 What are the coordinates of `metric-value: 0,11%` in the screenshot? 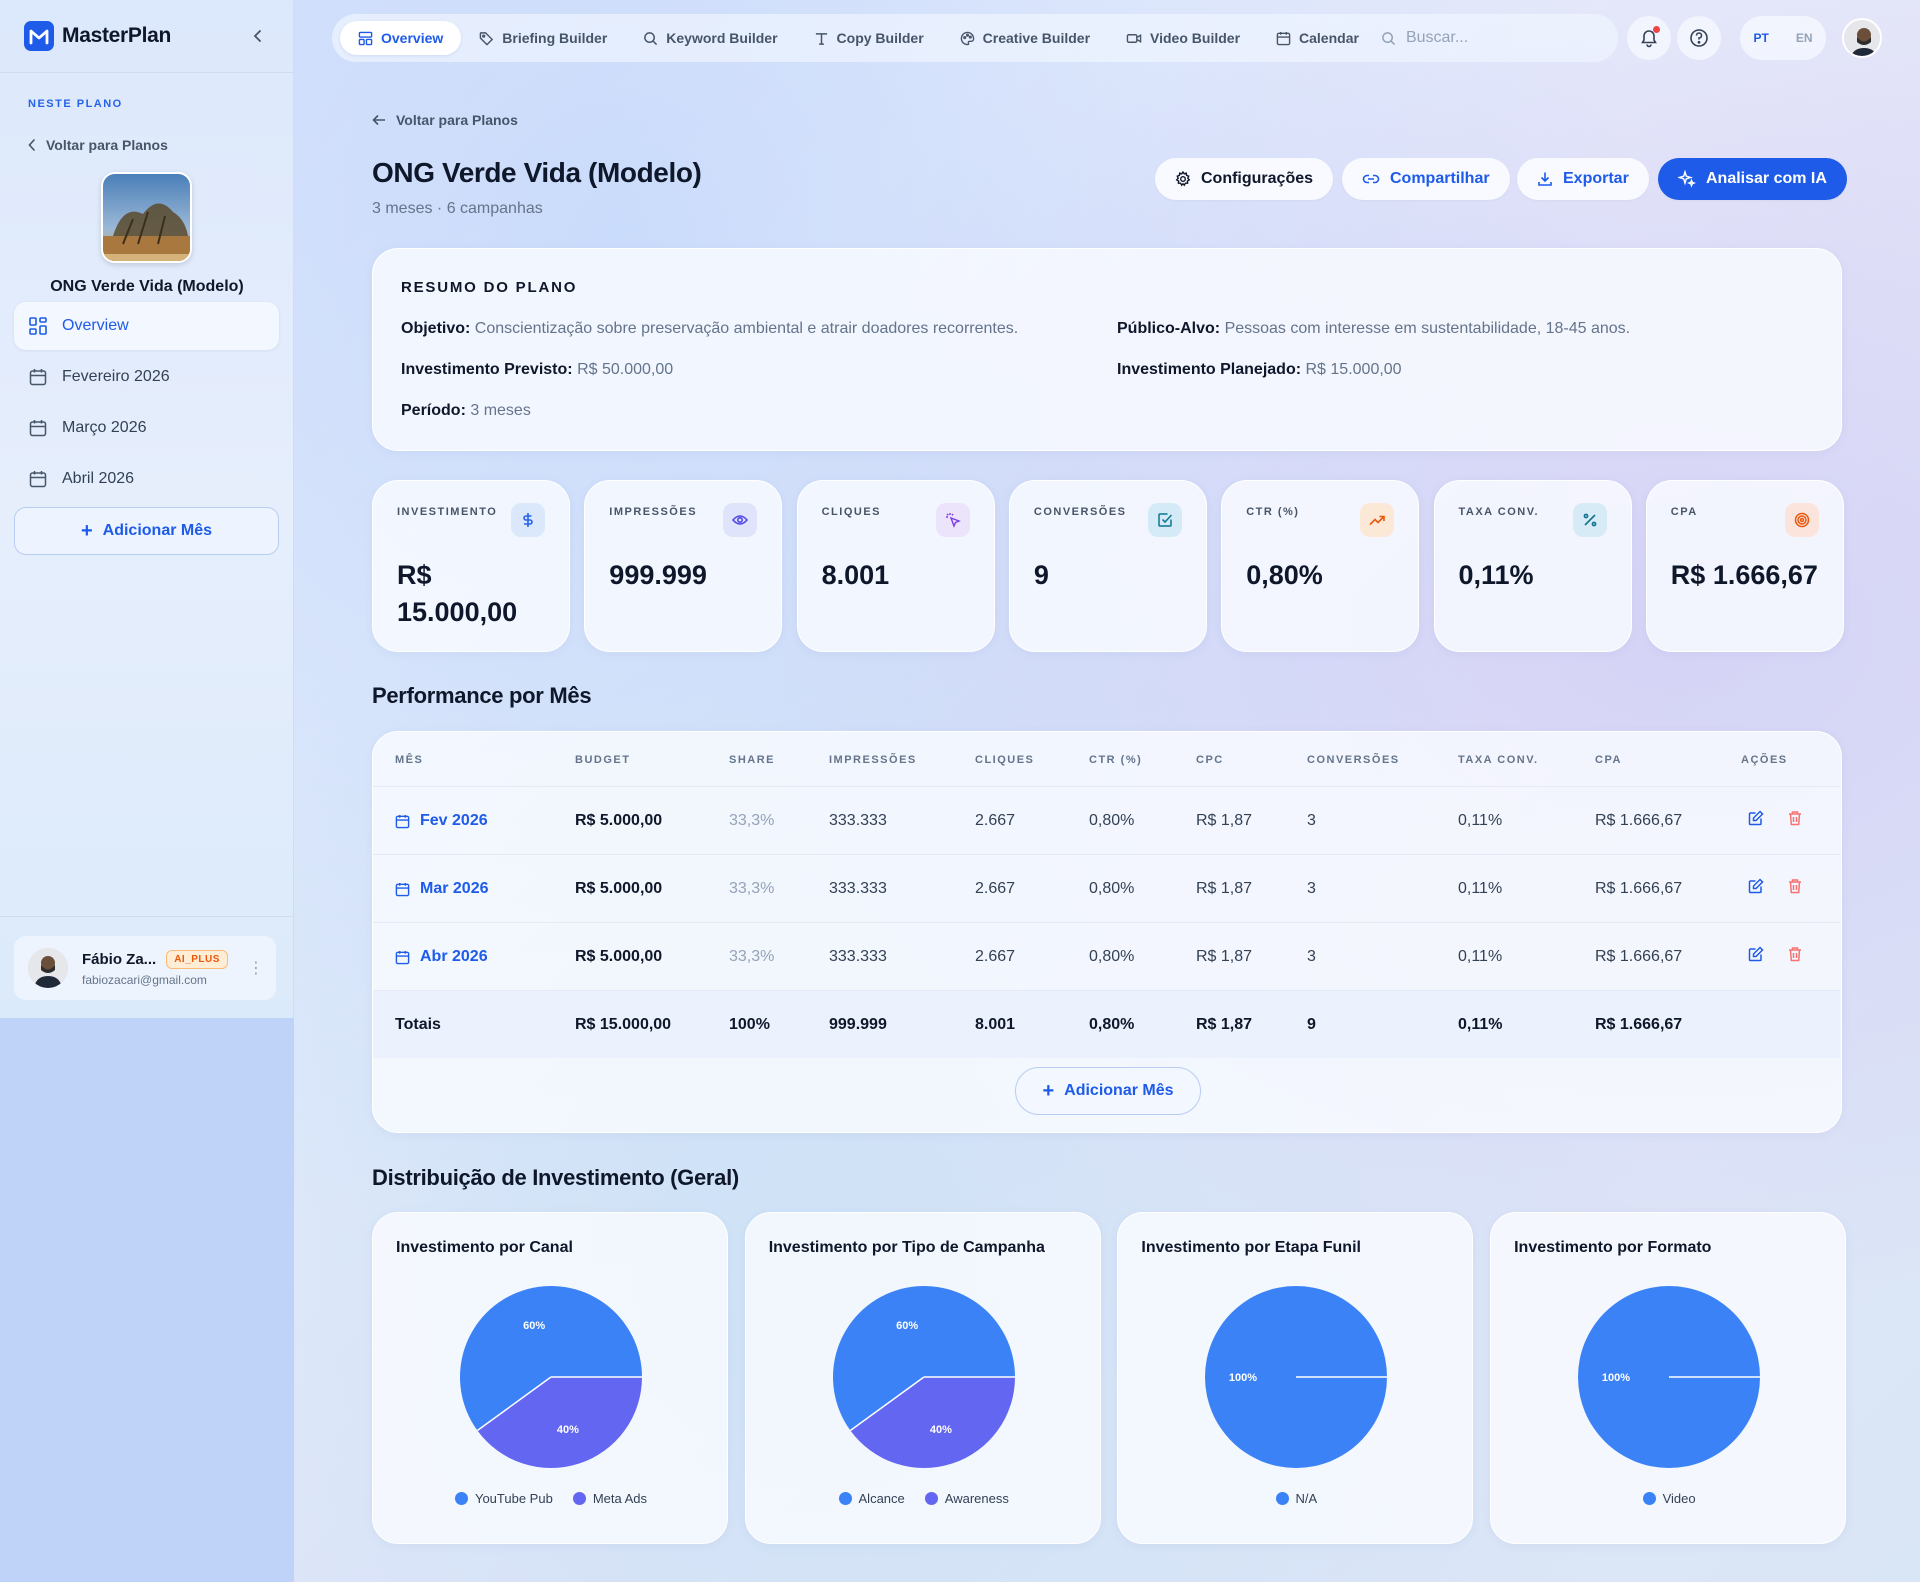 It's located at (1496, 575).